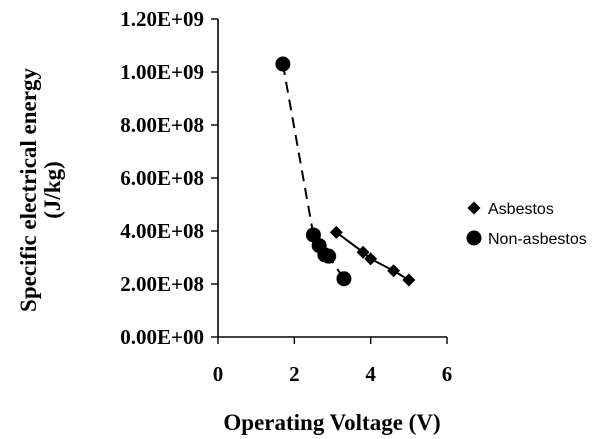 The image size is (610, 439). What do you see at coordinates (537, 239) in the screenshot?
I see `legend-label-non-asbestos: Non-asbestos` at bounding box center [537, 239].